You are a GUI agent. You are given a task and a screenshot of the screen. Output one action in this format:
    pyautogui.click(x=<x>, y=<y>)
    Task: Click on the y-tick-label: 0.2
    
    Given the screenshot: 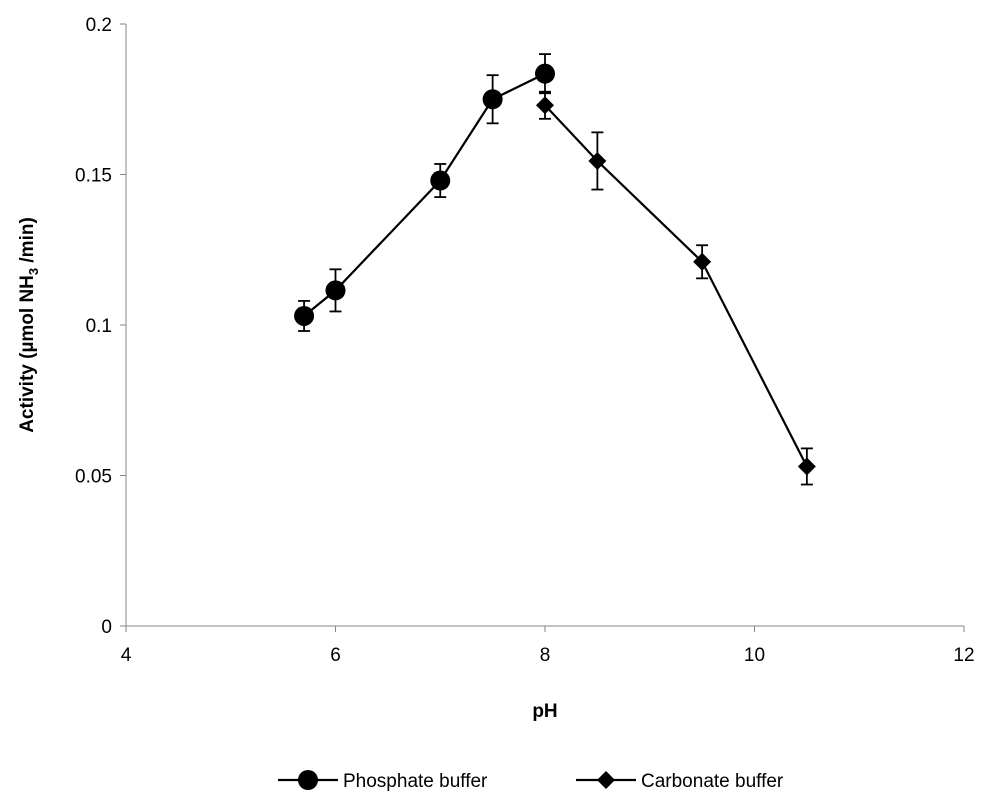 What is the action you would take?
    pyautogui.click(x=99, y=25)
    